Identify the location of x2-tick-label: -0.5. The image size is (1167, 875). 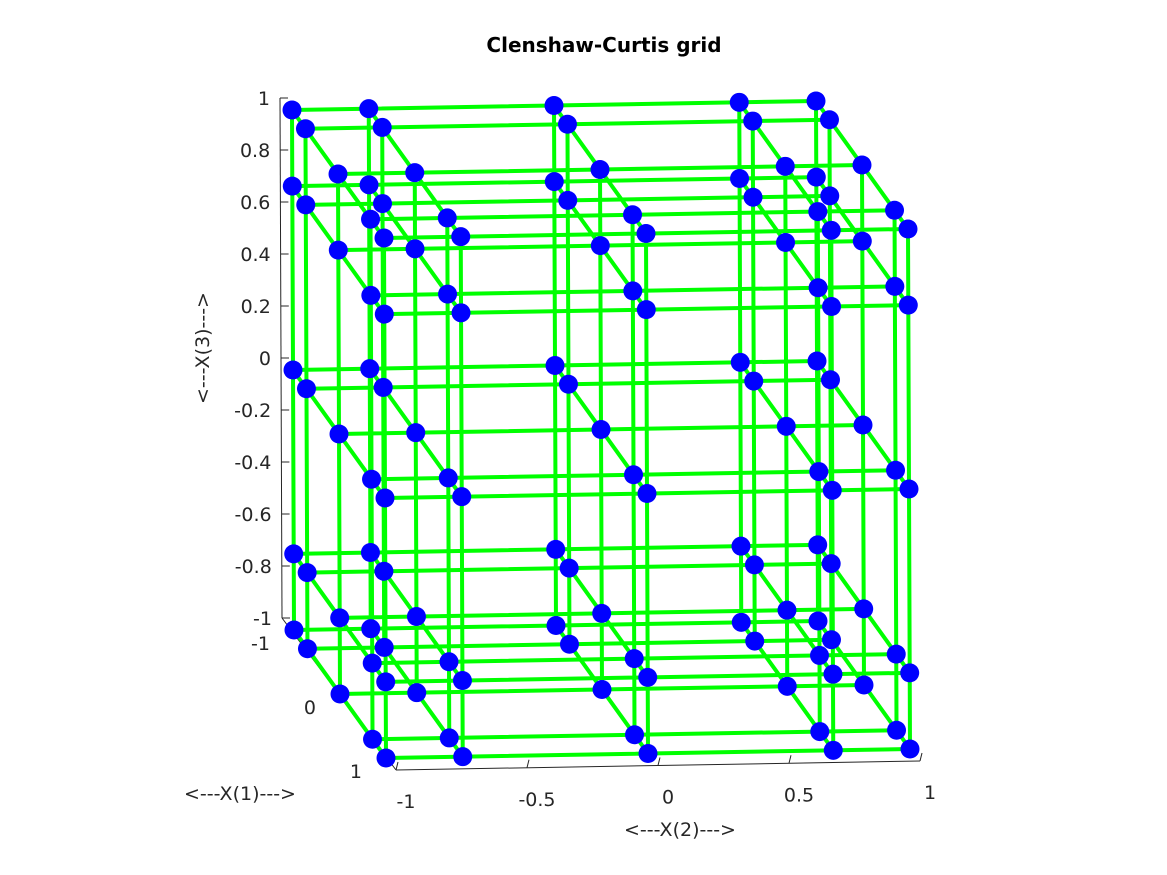
(536, 800).